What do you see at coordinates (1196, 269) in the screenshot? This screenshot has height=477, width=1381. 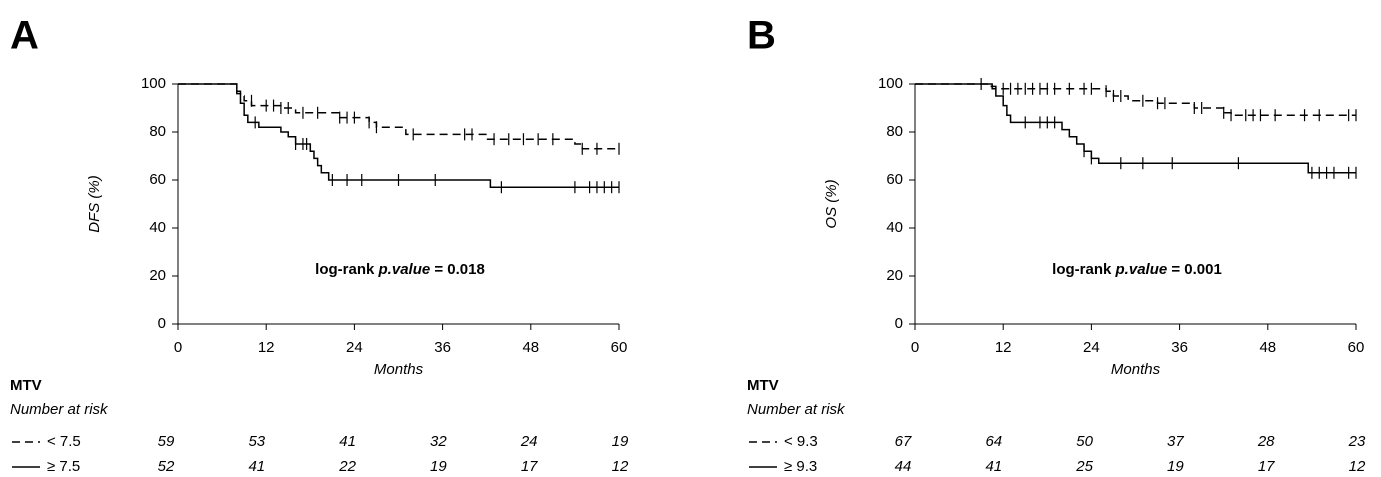 I see `annotation-part: = 0.001` at bounding box center [1196, 269].